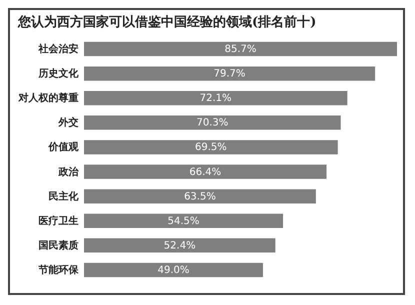  I want to click on data-label: 79.7%, so click(230, 74).